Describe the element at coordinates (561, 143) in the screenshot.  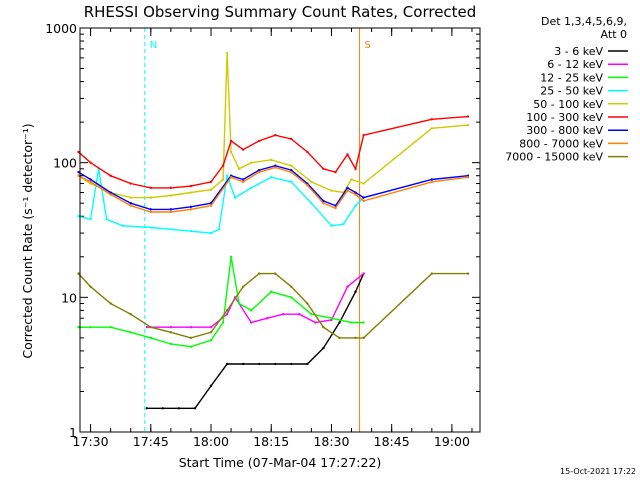
I see `legend-label-7: 800 - 7000 keV` at that location.